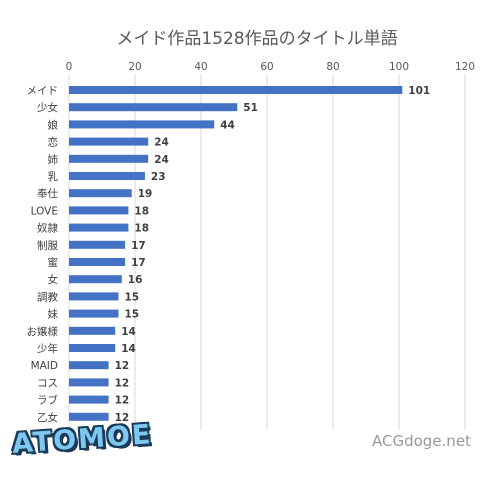 Image resolution: width=500 pixels, height=480 pixels. Describe the element at coordinates (227, 125) in the screenshot. I see `data-label: 44` at that location.